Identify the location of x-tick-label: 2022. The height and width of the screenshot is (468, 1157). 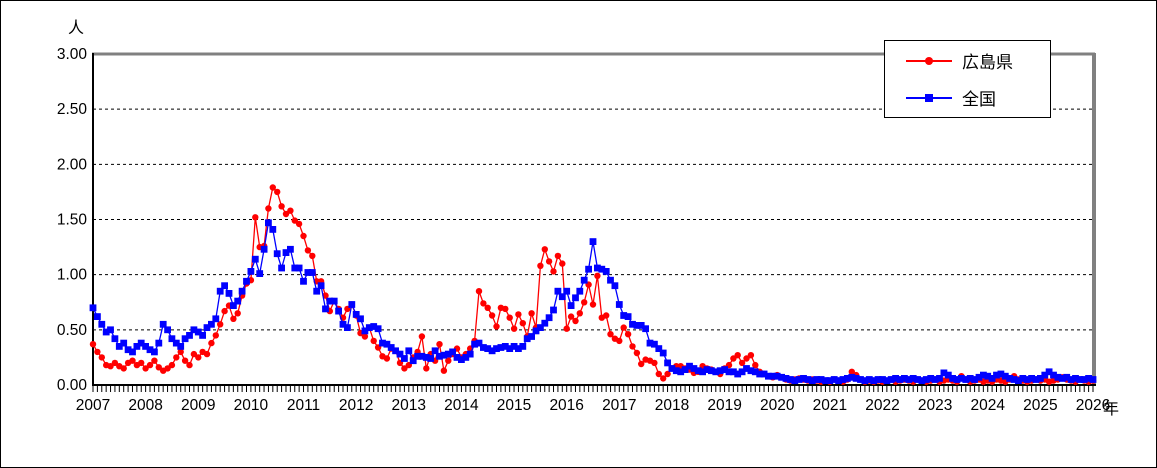
(882, 405).